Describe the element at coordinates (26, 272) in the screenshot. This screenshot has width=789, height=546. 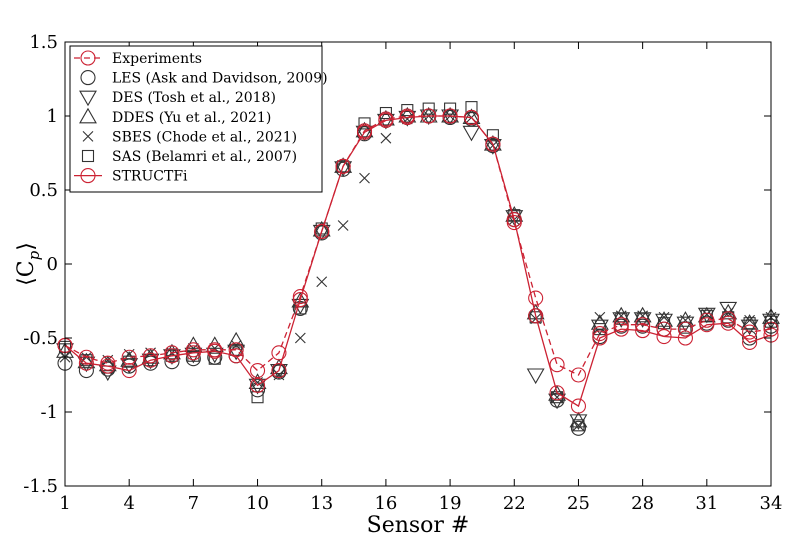
I see `y-axis-title-main: ⟨C` at that location.